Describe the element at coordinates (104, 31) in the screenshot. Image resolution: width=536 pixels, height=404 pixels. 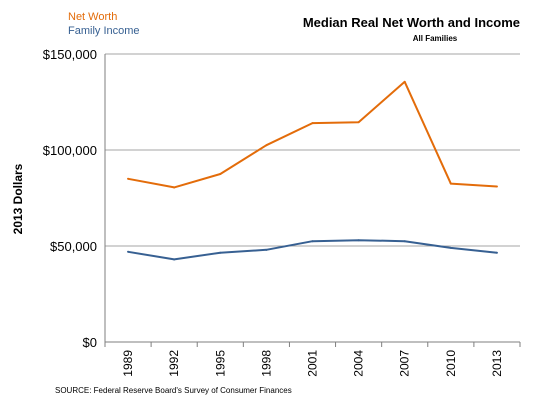
I see `legend-entry-family-income: Family Income` at that location.